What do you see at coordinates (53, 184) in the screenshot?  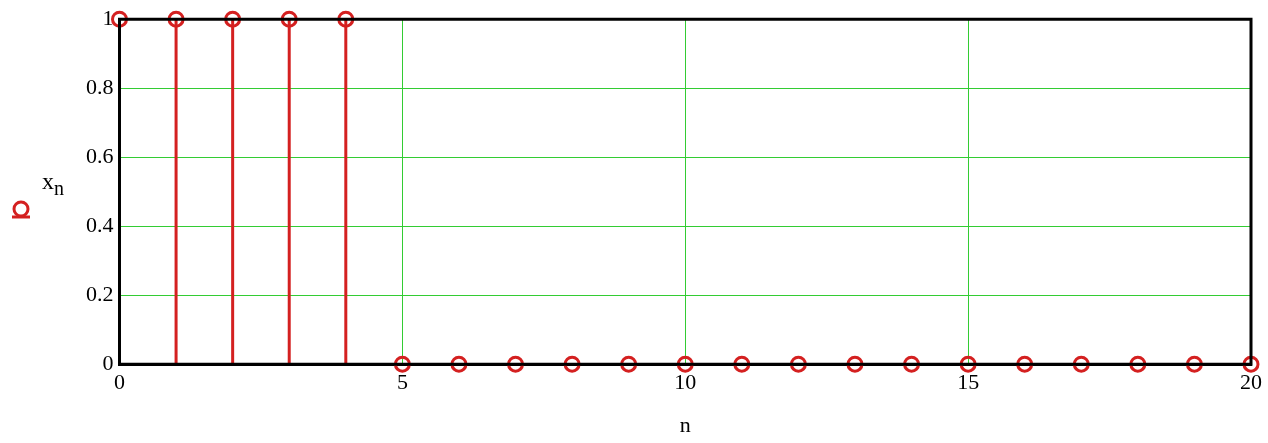 I see `y-axis-title: x$_{n}$` at bounding box center [53, 184].